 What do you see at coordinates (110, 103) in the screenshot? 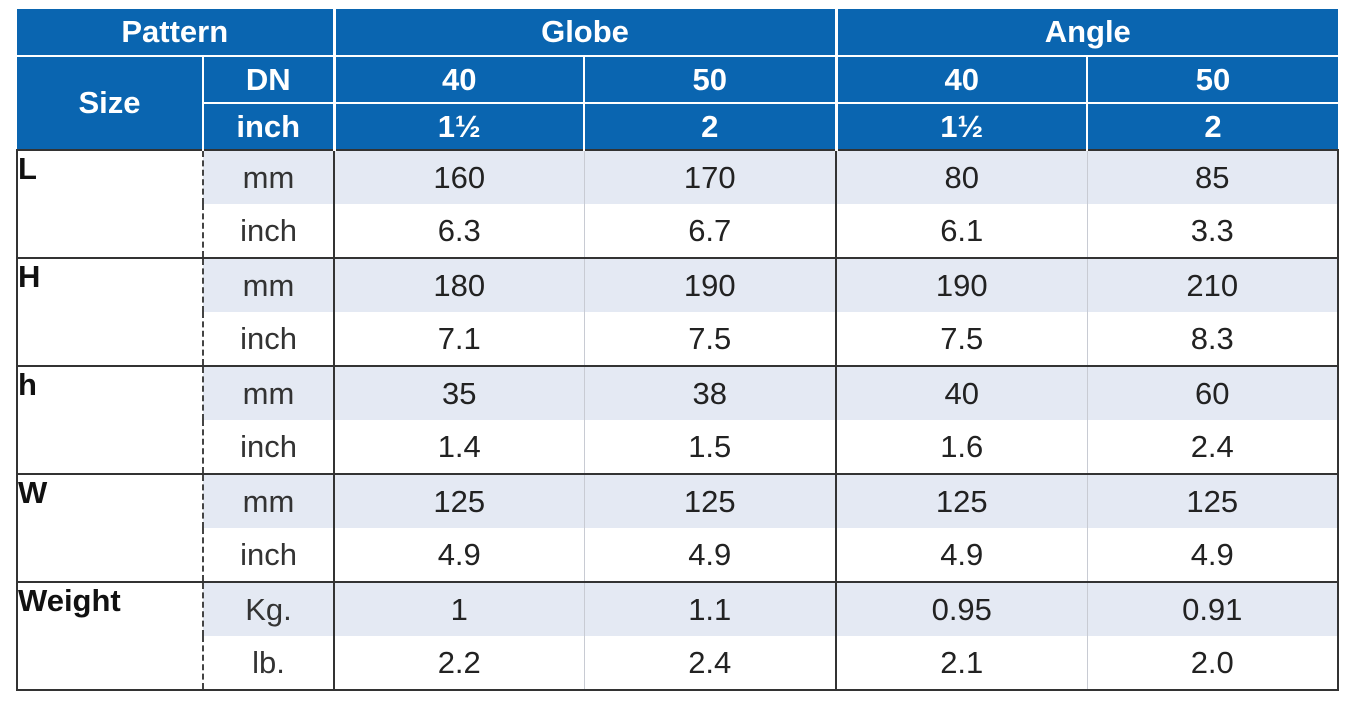
I see `size-header: Size` at bounding box center [110, 103].